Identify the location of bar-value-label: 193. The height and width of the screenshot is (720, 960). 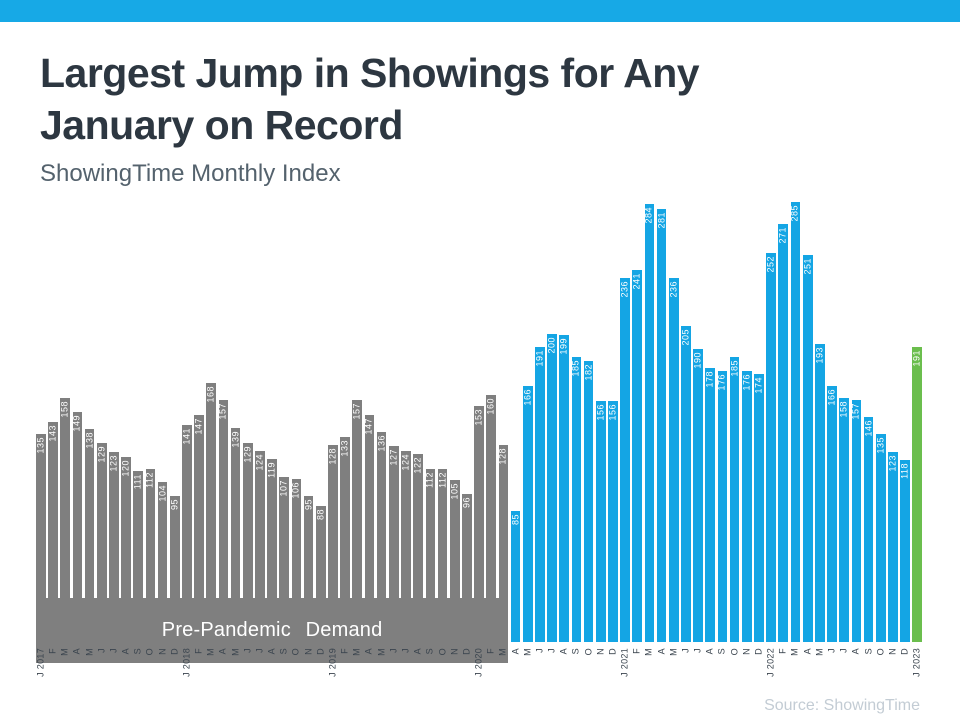
(819, 355).